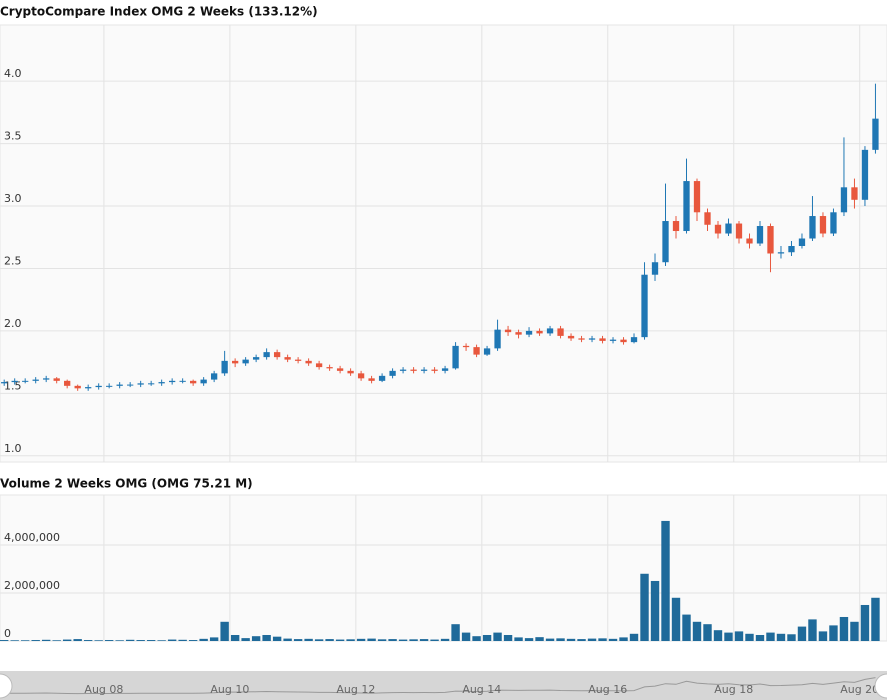  I want to click on navigator, so click(443, 685).